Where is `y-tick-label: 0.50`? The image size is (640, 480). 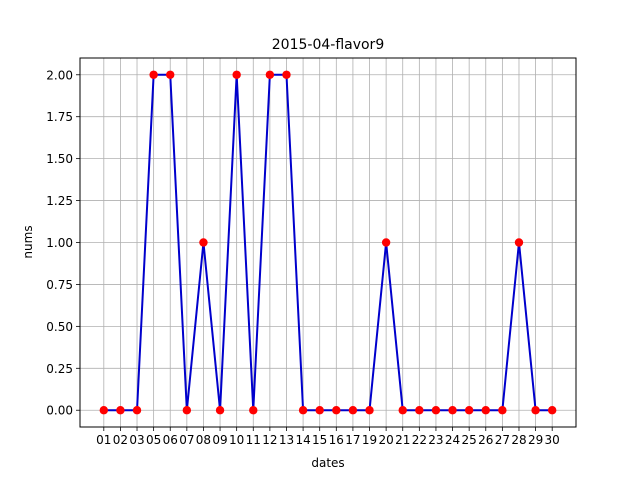
y-tick-label: 0.50 is located at coordinates (59, 327).